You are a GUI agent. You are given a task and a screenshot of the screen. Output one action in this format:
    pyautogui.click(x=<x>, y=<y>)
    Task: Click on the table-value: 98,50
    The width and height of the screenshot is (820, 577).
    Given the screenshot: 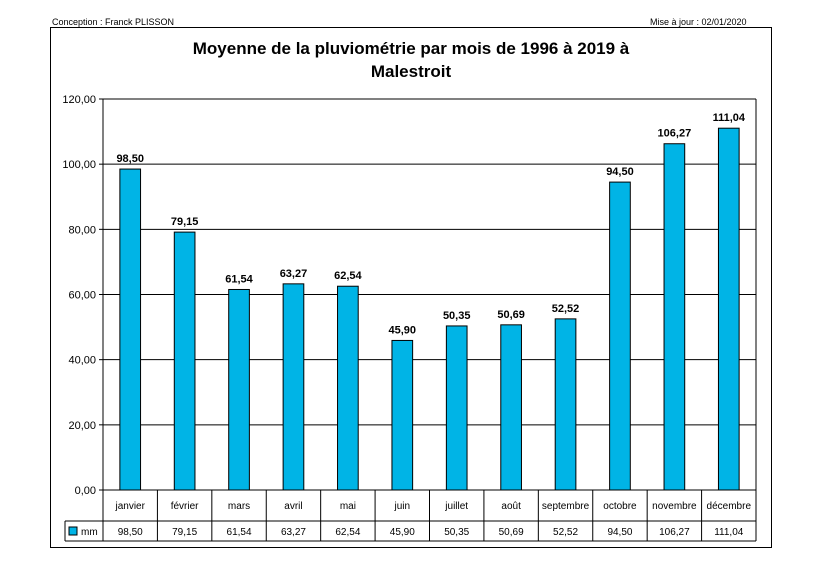 What is the action you would take?
    pyautogui.click(x=130, y=532)
    